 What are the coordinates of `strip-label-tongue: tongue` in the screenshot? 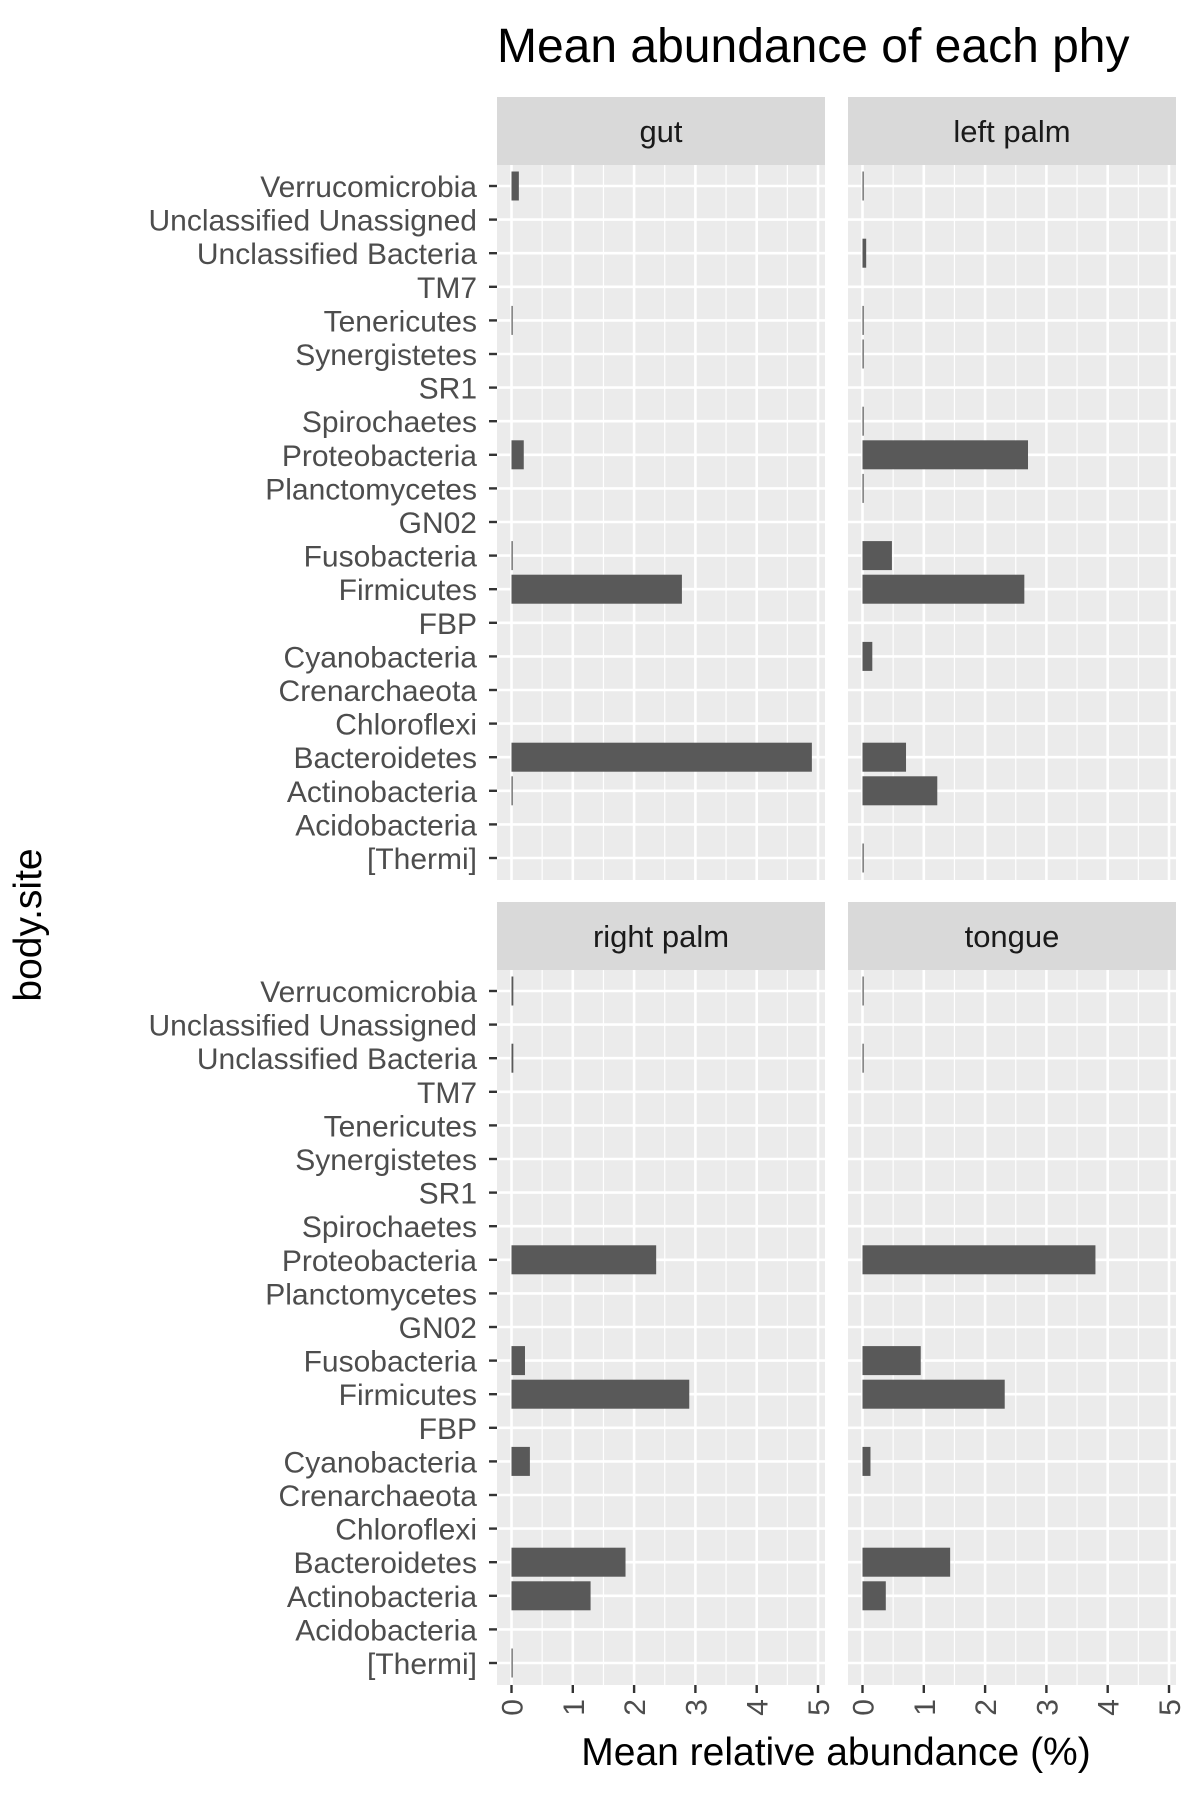 It's located at (1012, 936).